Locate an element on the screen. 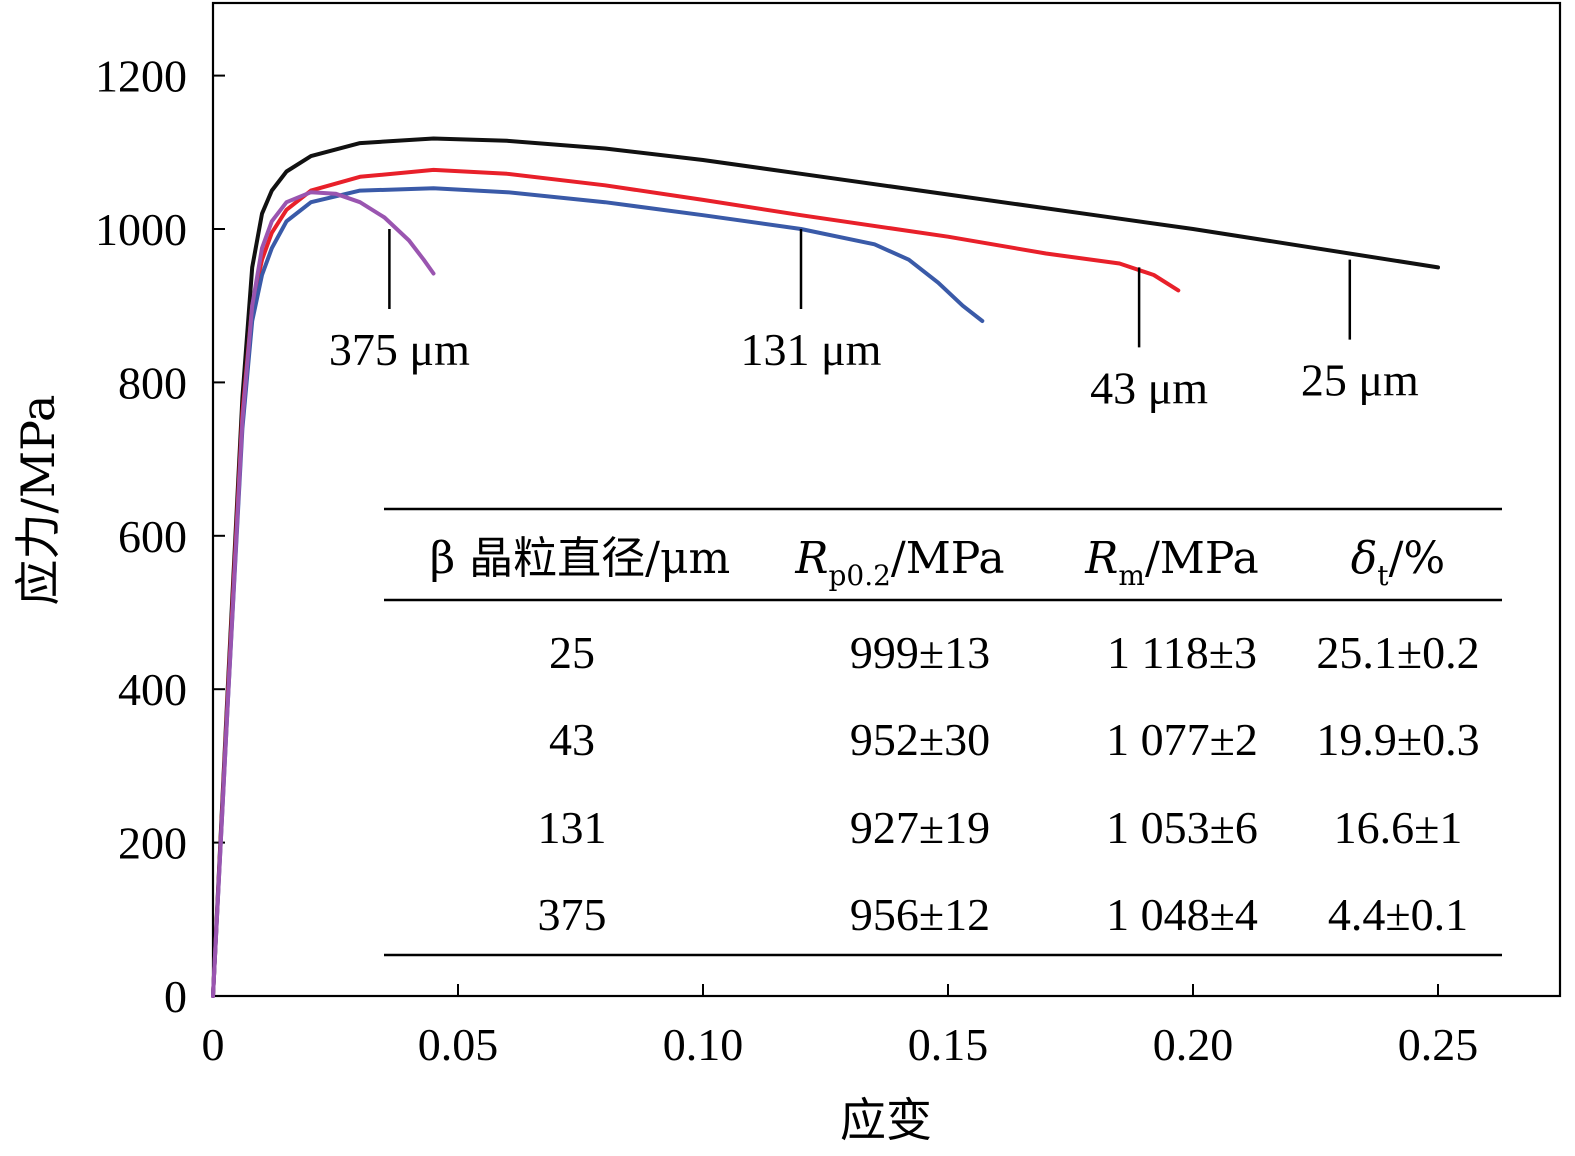 The height and width of the screenshot is (1156, 1575). annotation-label: 131 μm is located at coordinates (811, 349).